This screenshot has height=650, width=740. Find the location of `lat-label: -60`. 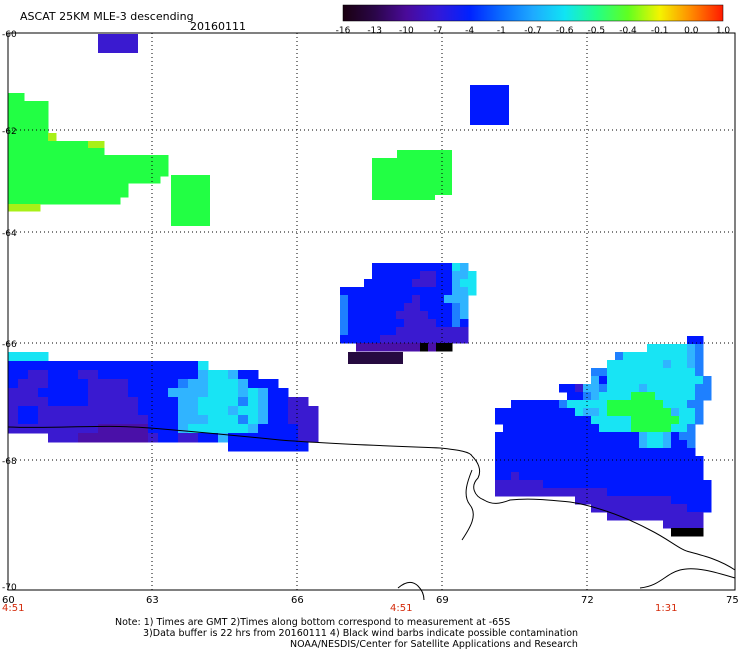

lat-label: -60 is located at coordinates (9, 35).